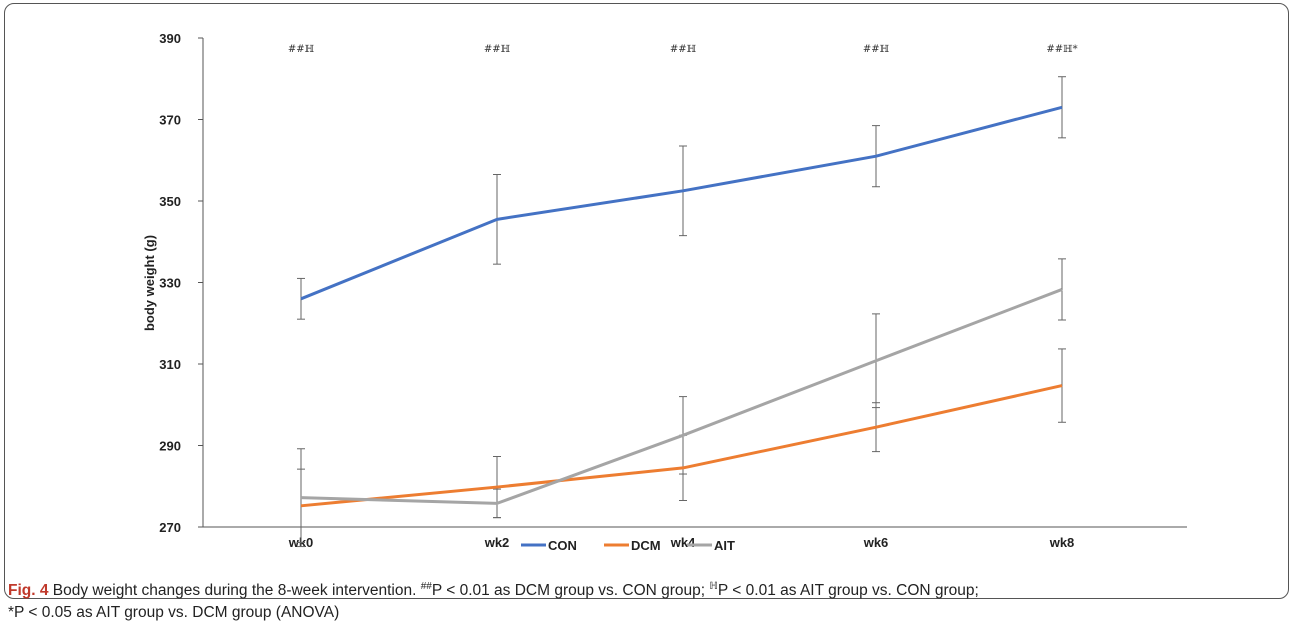 This screenshot has width=1295, height=643. I want to click on annotation-label: ##ℍ*, so click(1061, 49).